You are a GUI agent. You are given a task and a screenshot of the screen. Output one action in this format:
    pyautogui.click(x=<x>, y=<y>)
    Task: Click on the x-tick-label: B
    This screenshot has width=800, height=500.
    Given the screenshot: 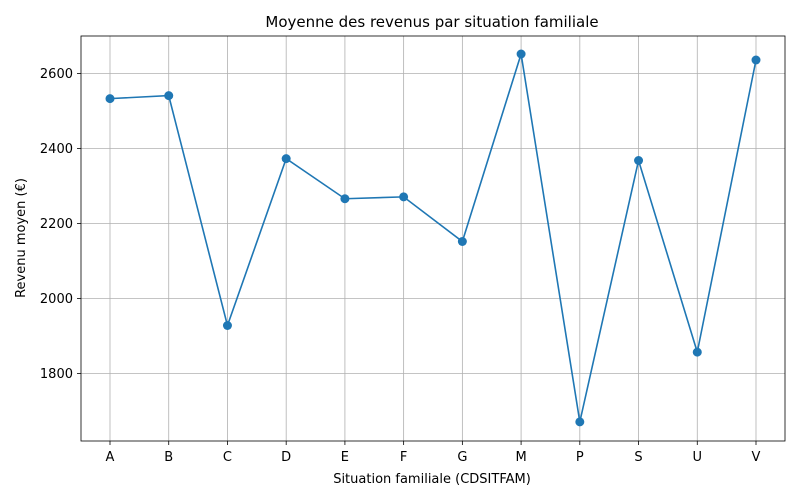 What is the action you would take?
    pyautogui.click(x=168, y=457)
    